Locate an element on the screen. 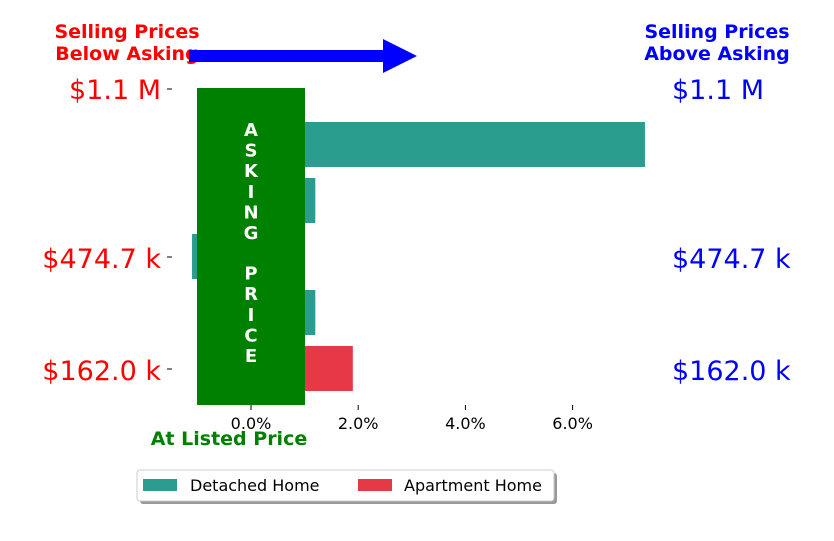 Image resolution: width=834 pixels, height=541 pixels. at-listed-price-label: At Listed Price is located at coordinates (229, 439).